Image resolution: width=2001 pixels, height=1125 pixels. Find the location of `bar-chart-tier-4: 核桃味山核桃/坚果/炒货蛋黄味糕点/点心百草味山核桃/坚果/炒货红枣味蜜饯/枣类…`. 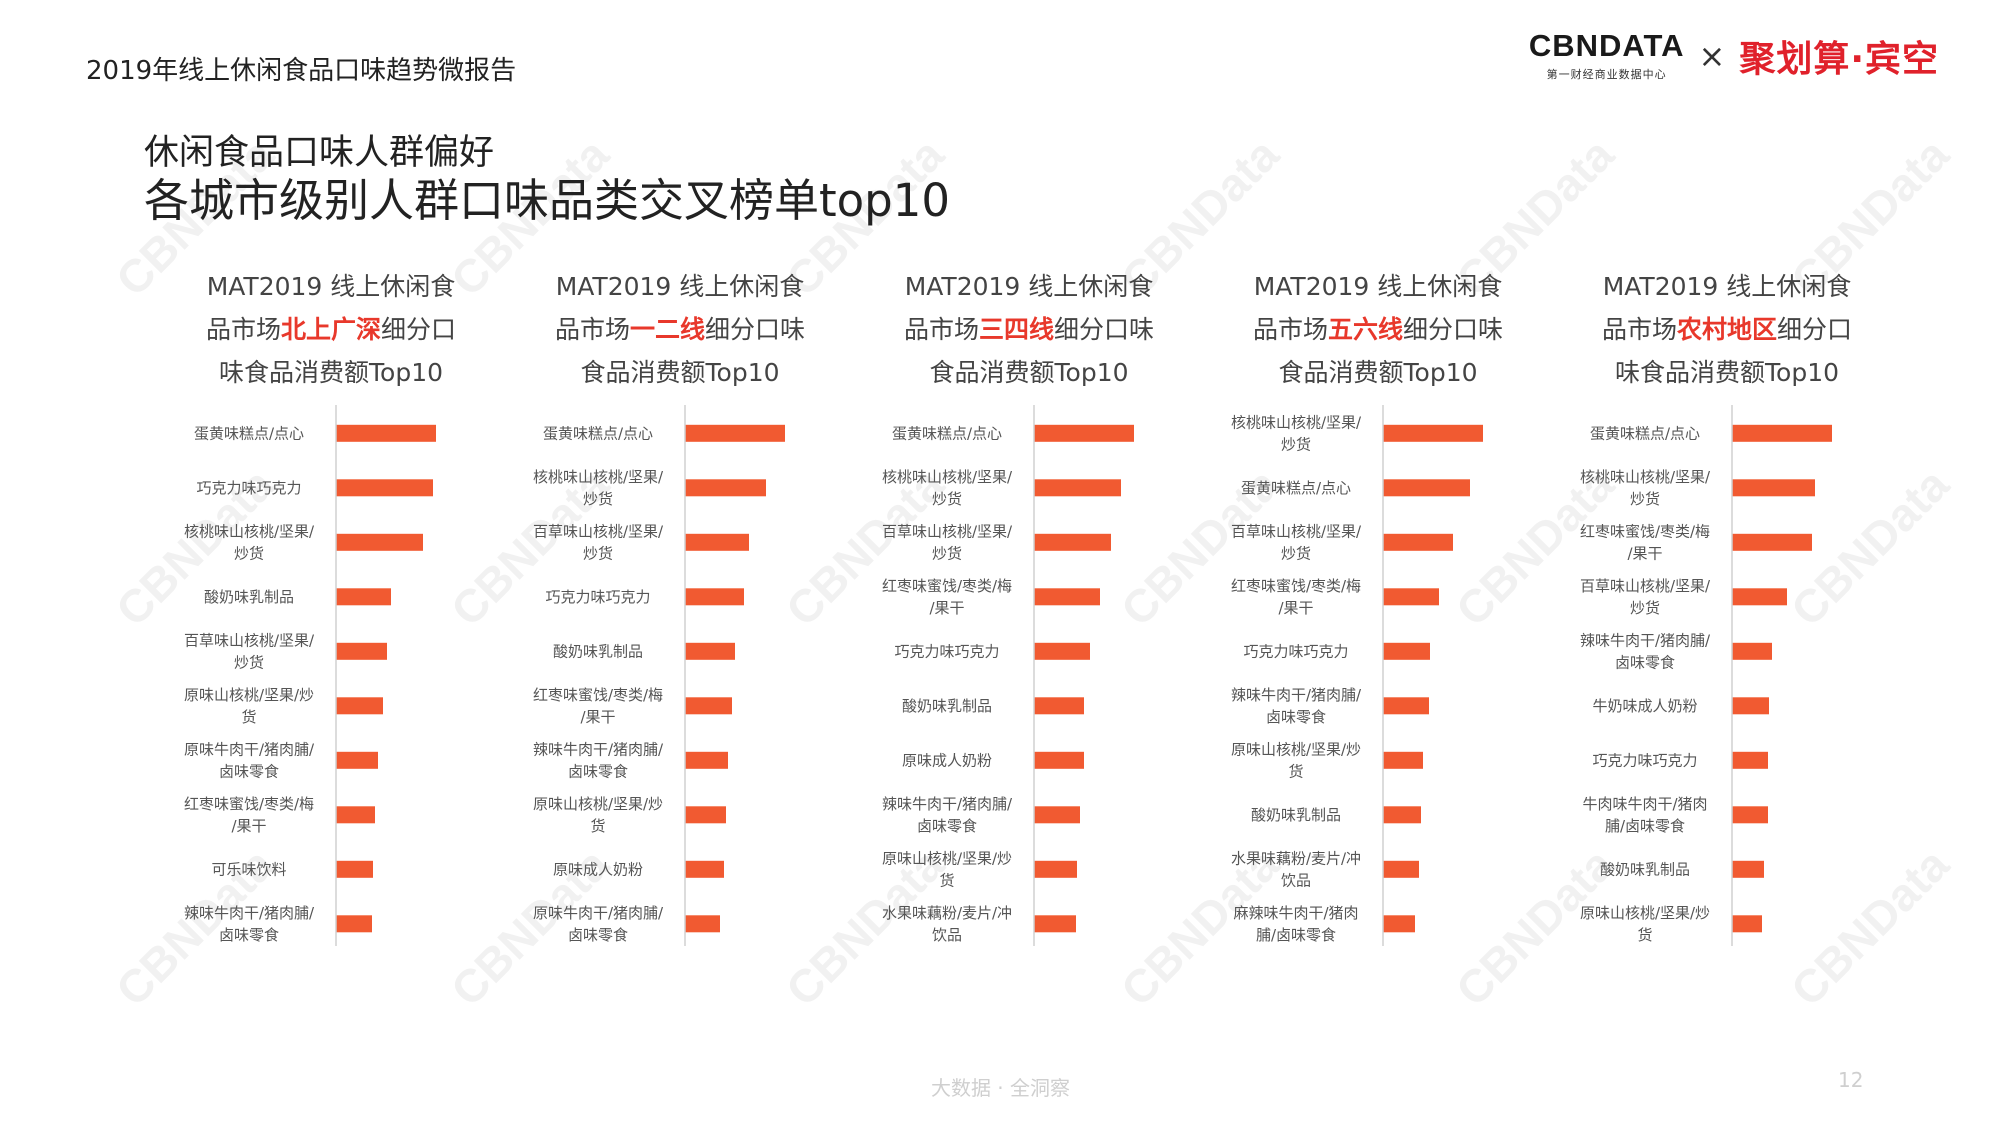

bar-chart-tier-4: 核桃味山核桃/坚果/炒货蛋黄味糕点/点心百草味山核桃/坚果/炒货红枣味蜜饯/枣类… is located at coordinates (1357, 675).